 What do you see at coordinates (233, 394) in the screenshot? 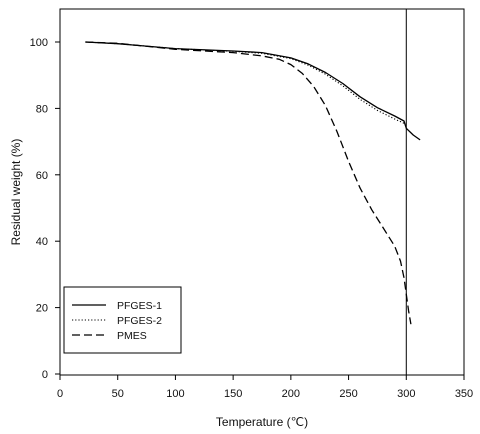
I see `x-tick-label: 150` at bounding box center [233, 394].